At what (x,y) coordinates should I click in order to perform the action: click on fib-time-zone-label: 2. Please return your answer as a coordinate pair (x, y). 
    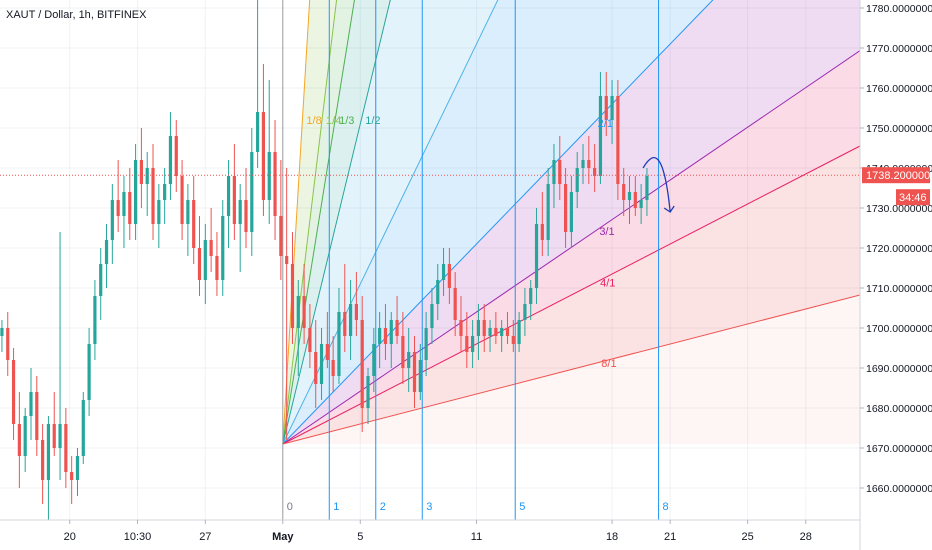
    Looking at the image, I should click on (383, 507).